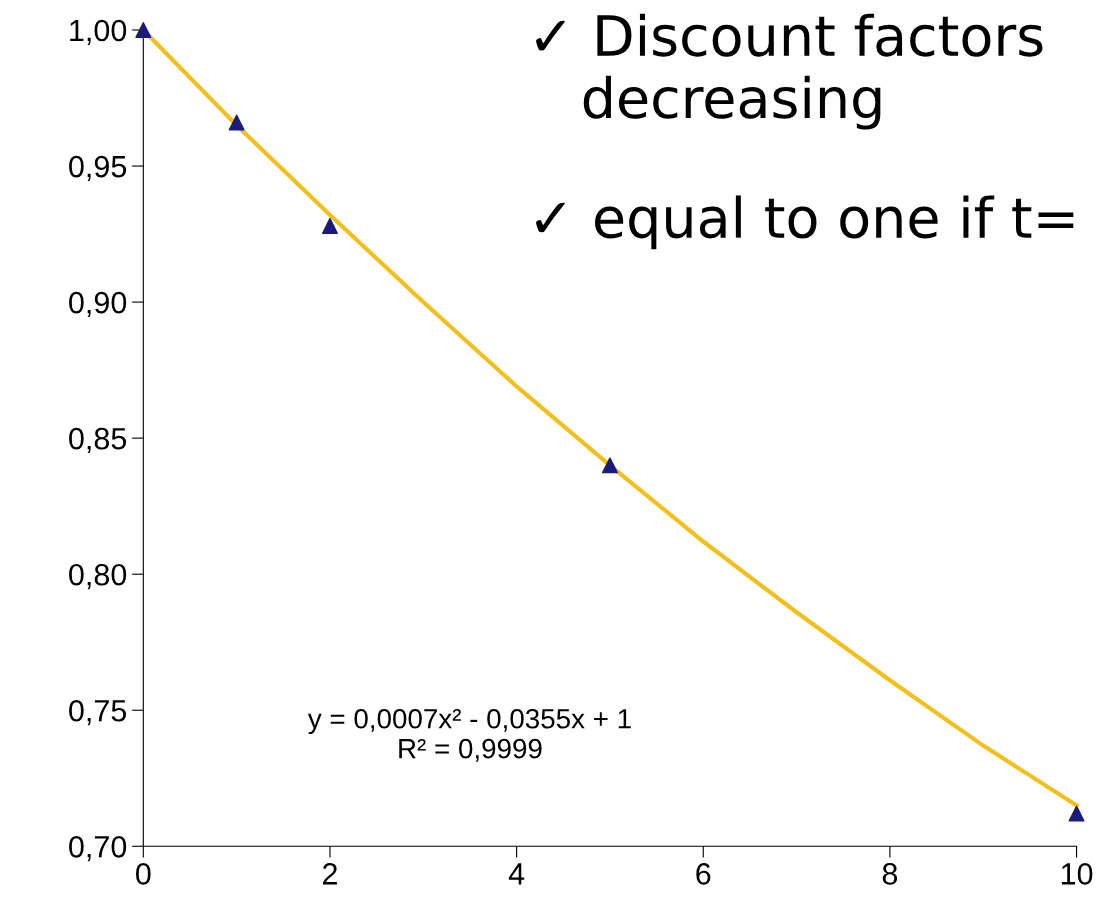 This screenshot has width=1111, height=909. Describe the element at coordinates (890, 874) in the screenshot. I see `x-tick-label: 8` at that location.